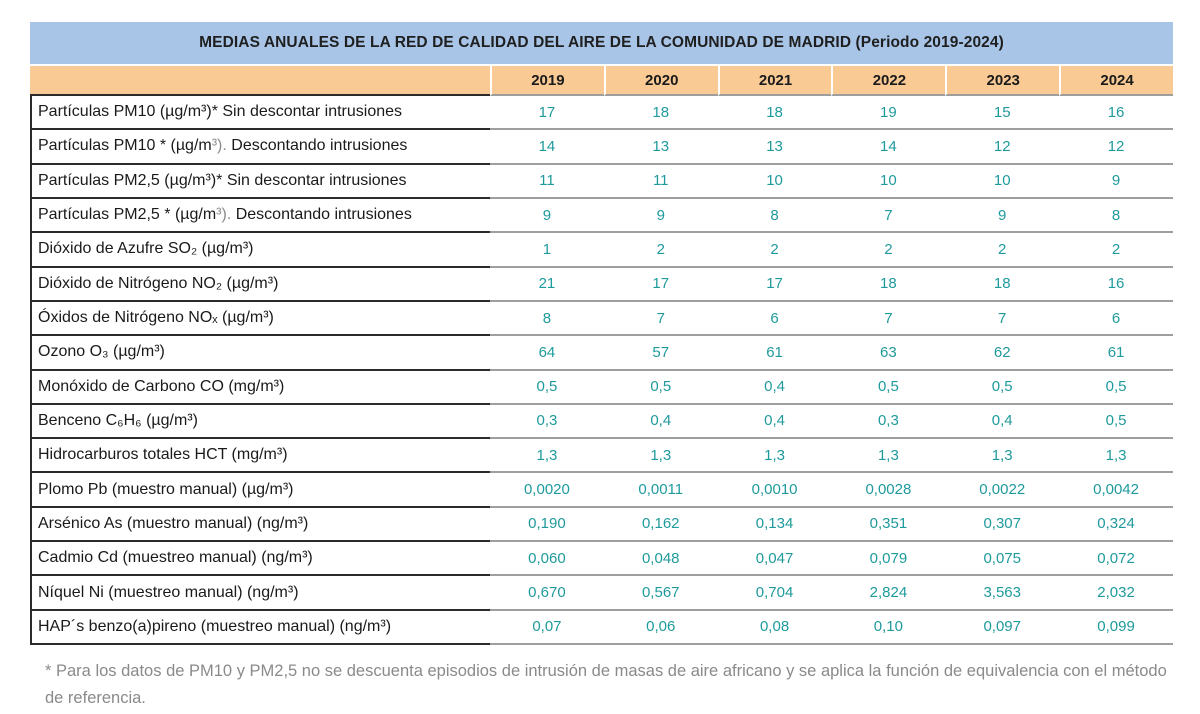 Image resolution: width=1200 pixels, height=714 pixels. I want to click on row-label: Plomo Pb (muestro manual) (µg/m³), so click(260, 490).